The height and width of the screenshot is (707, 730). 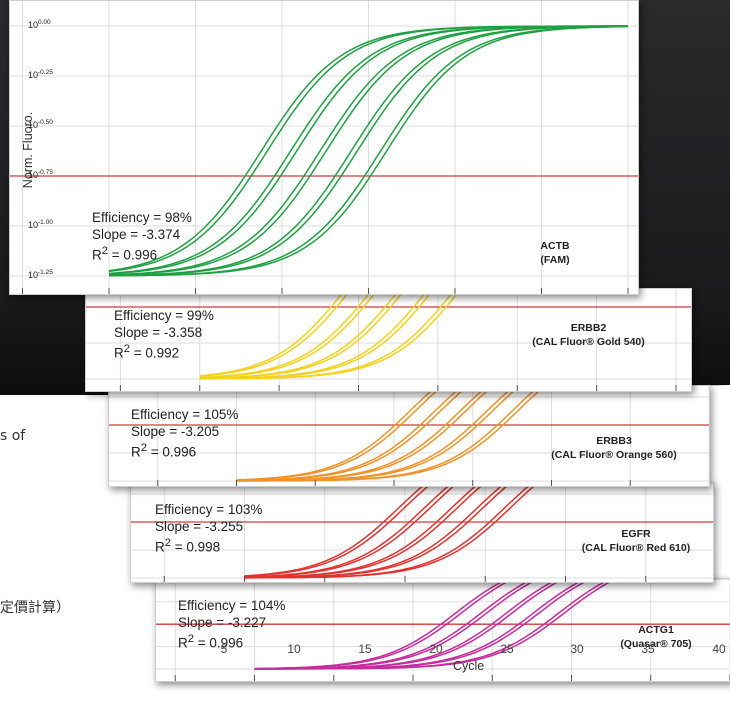 I want to click on y-tick-label: 10-0.50, so click(x=40, y=124).